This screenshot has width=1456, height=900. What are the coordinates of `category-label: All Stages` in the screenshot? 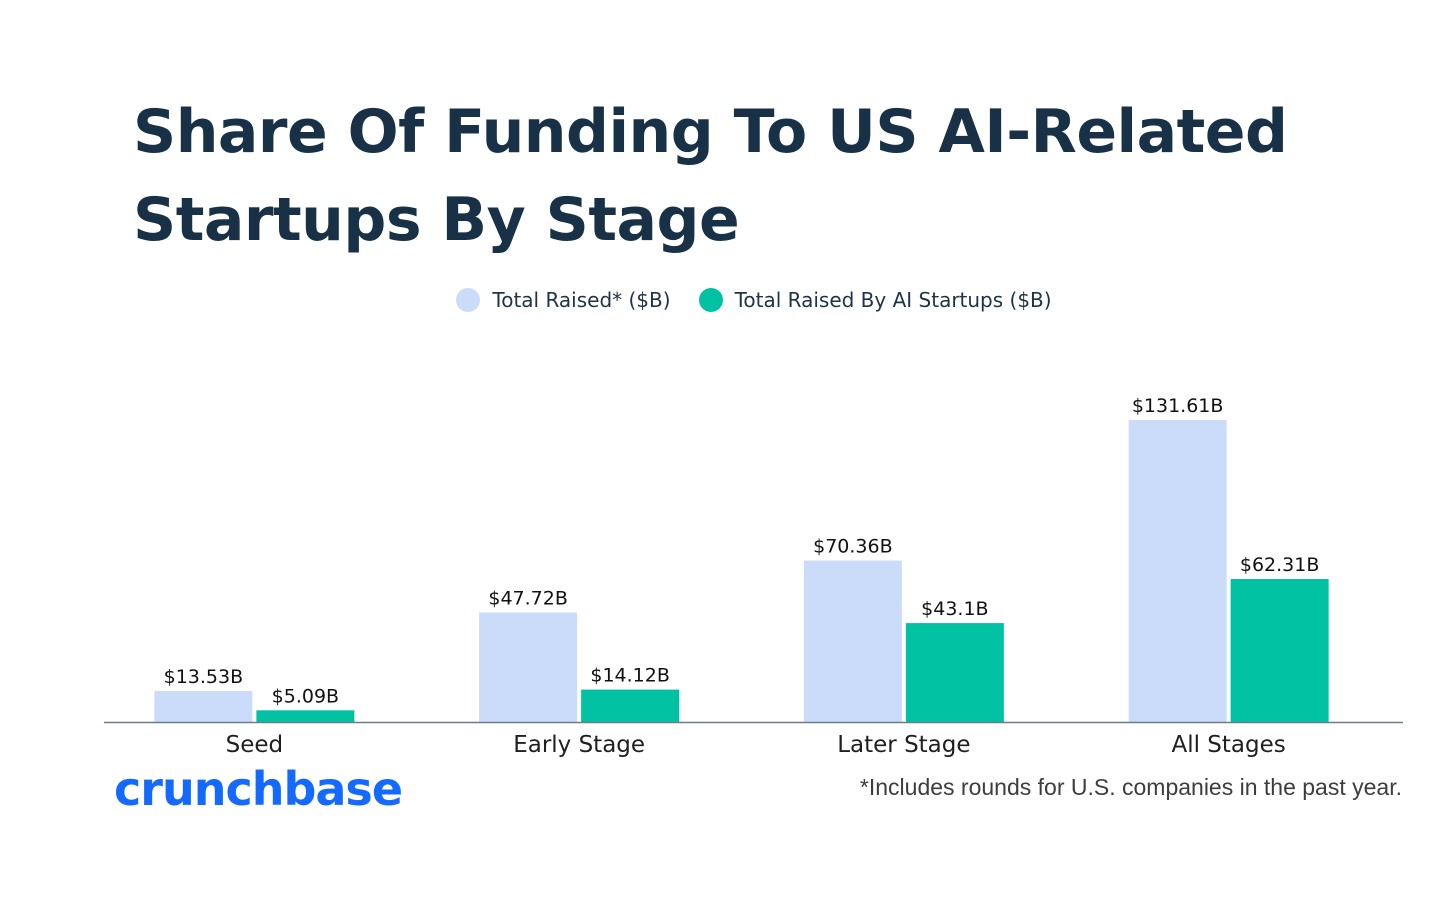 It's located at (1228, 745).